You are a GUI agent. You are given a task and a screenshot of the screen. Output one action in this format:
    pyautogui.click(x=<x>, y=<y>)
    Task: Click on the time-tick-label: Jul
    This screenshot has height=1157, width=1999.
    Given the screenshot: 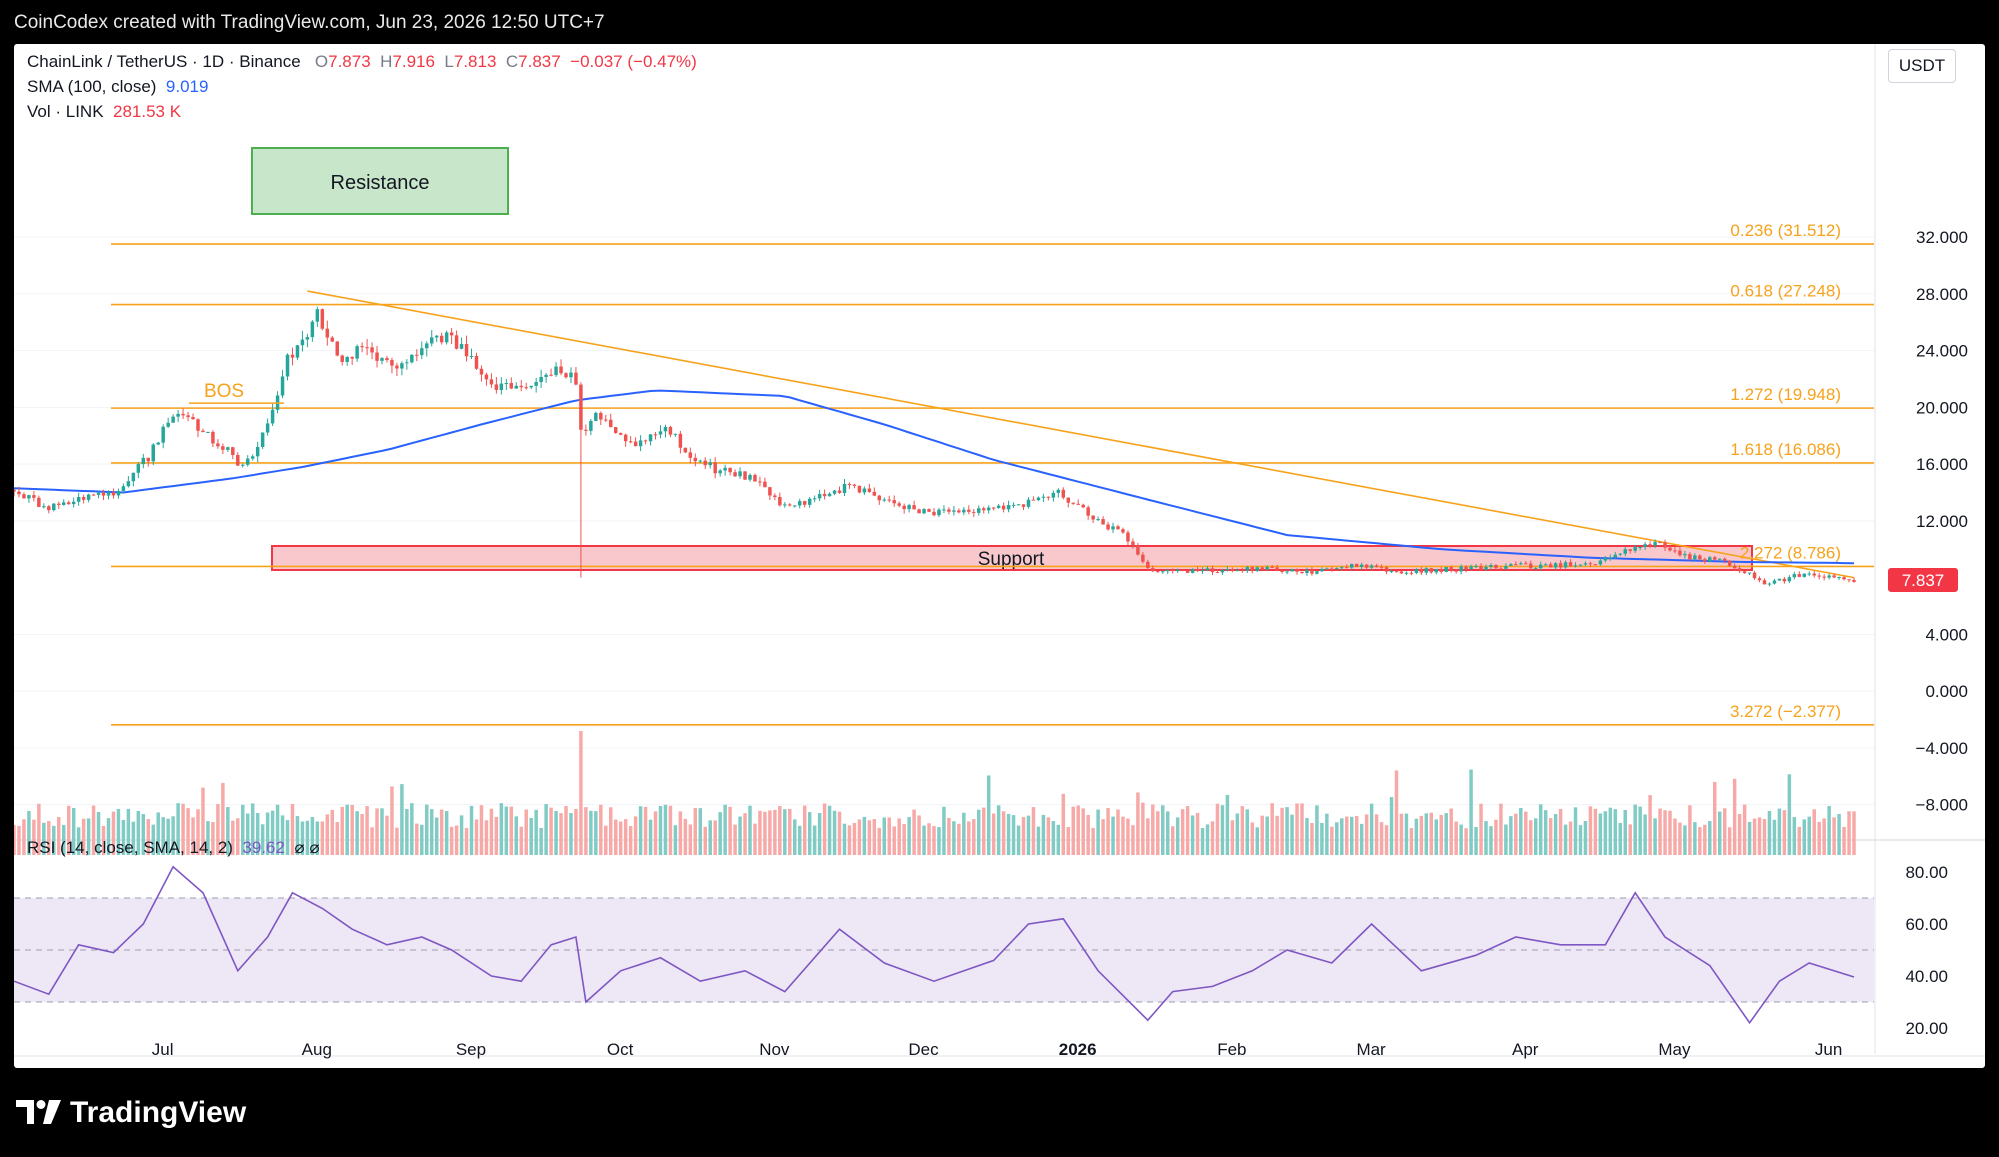 What is the action you would take?
    pyautogui.click(x=163, y=1049)
    